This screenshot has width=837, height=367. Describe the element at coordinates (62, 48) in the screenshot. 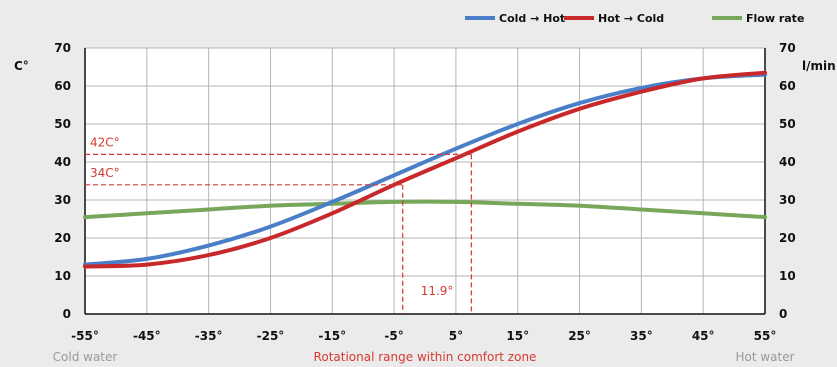

I see `y-tick-label: 70` at that location.